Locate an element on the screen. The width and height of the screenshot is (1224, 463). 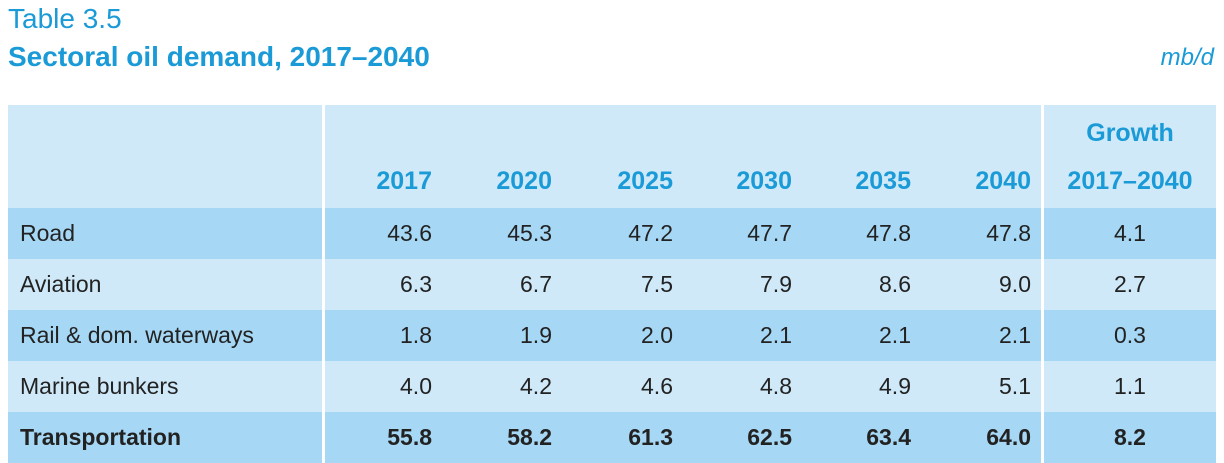
table-cell: 4.0 is located at coordinates (383, 386).